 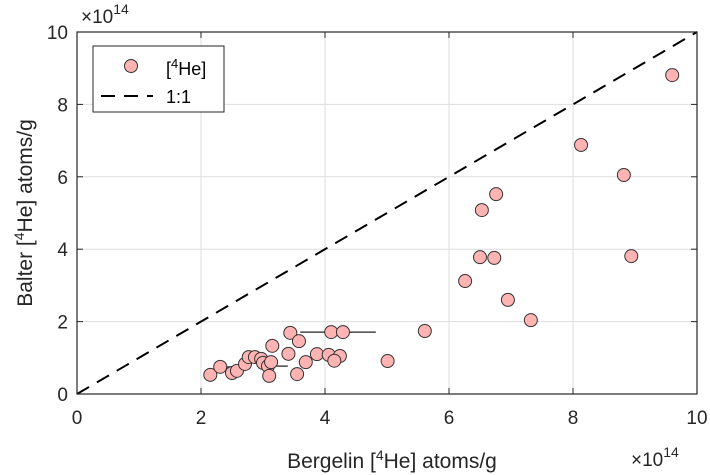 I want to click on y-tick-labels: 0 2 4 6 8 10, so click(x=58, y=214).